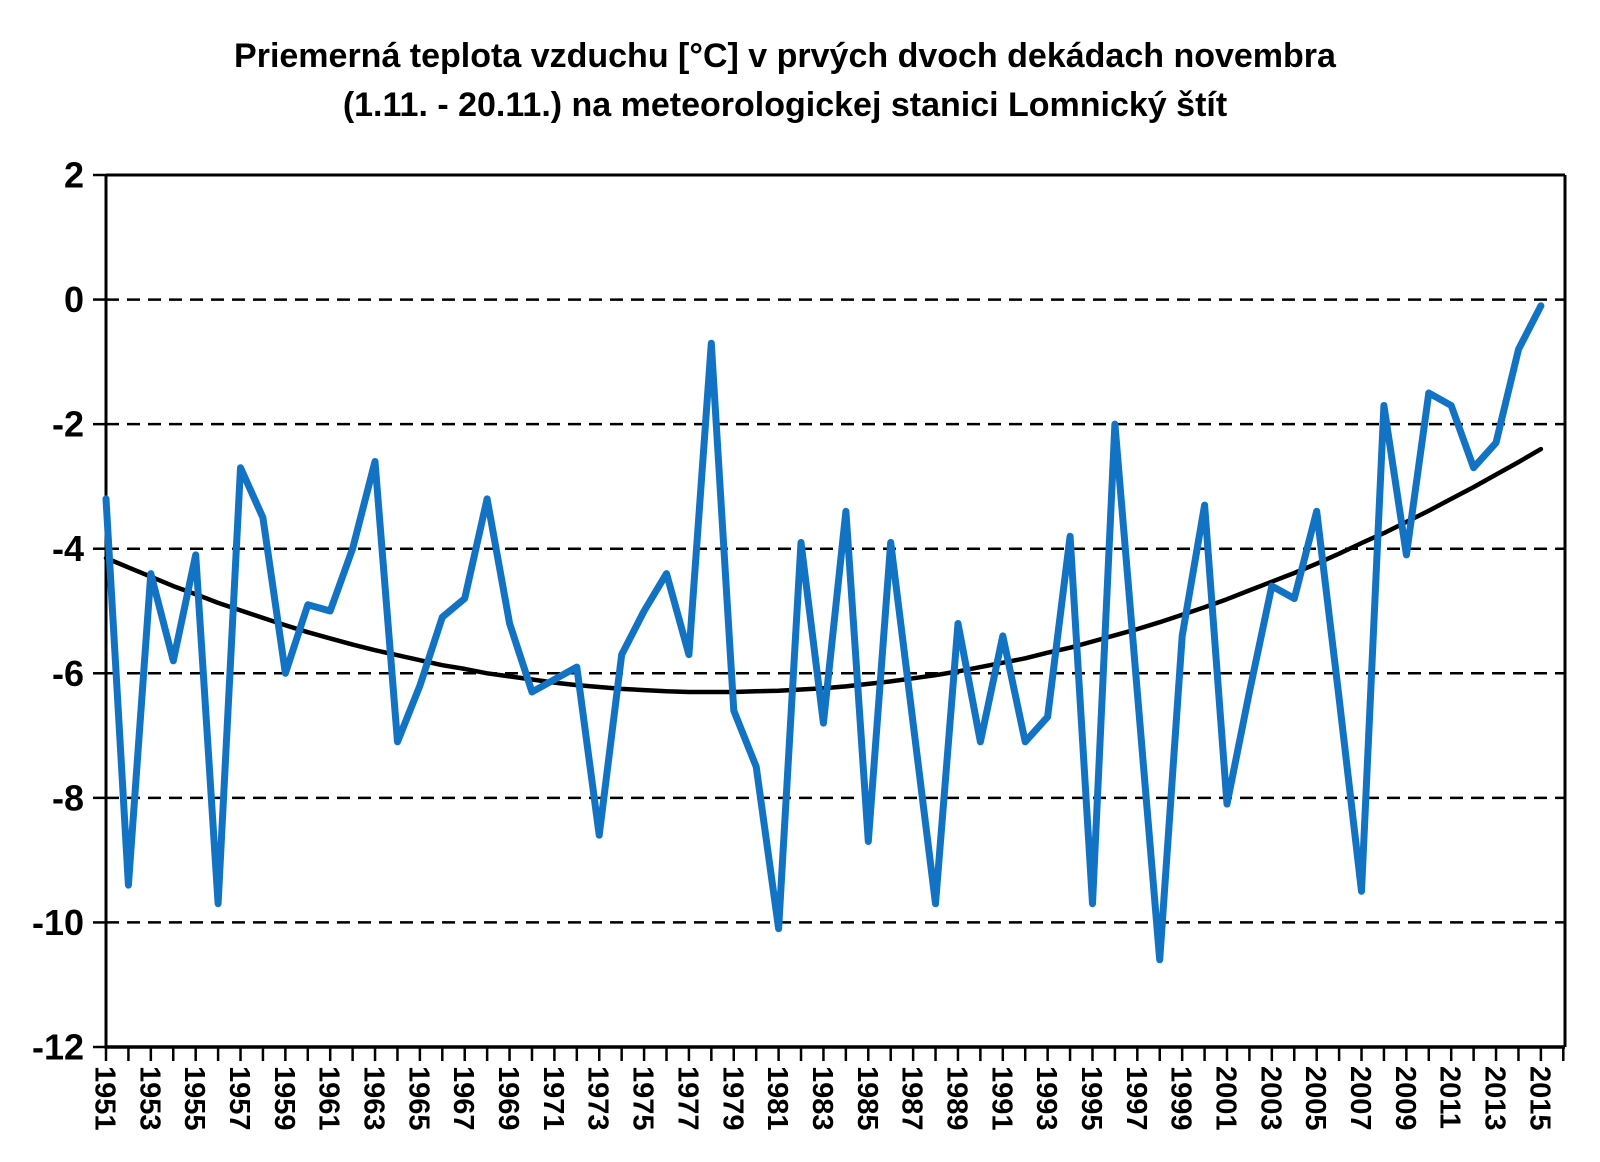 This screenshot has height=1162, width=1600. I want to click on x-tick-label-1971: 1971, so click(553, 1098).